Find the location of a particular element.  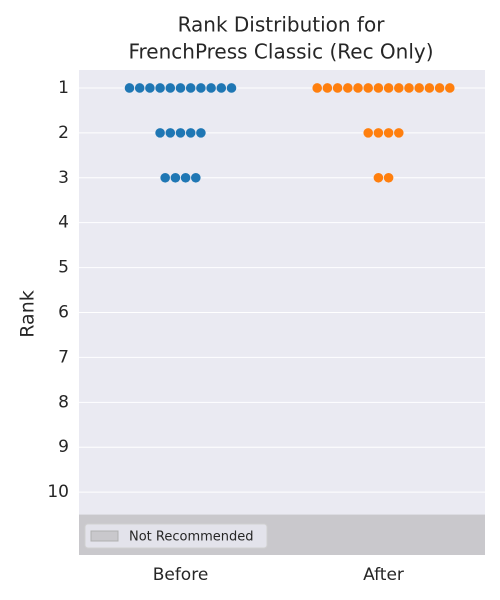

legend-box is located at coordinates (176, 536).